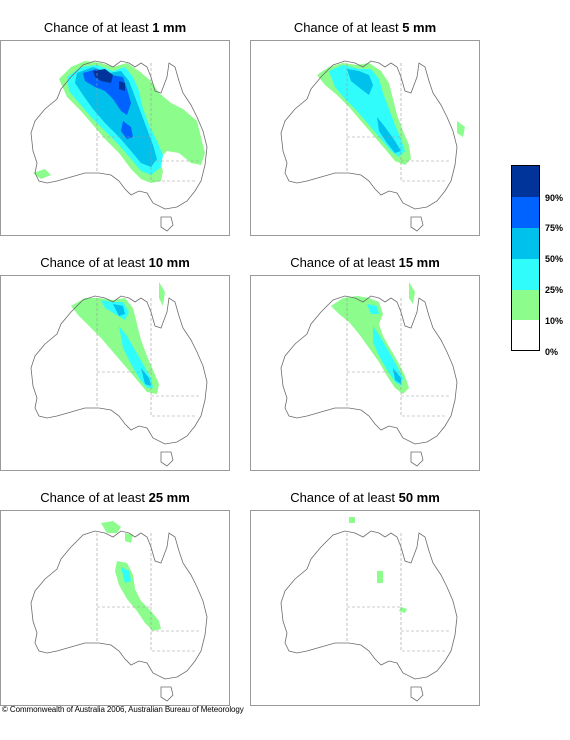 This screenshot has height=740, width=570. I want to click on panel-title: Chance of at least 25 mm, so click(115, 497).